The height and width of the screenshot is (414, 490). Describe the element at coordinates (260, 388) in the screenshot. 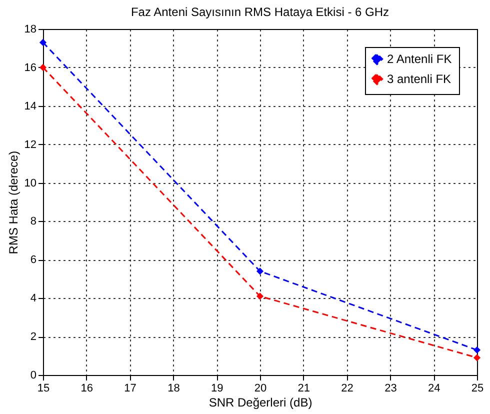

I see `x-tick-label: 20` at that location.